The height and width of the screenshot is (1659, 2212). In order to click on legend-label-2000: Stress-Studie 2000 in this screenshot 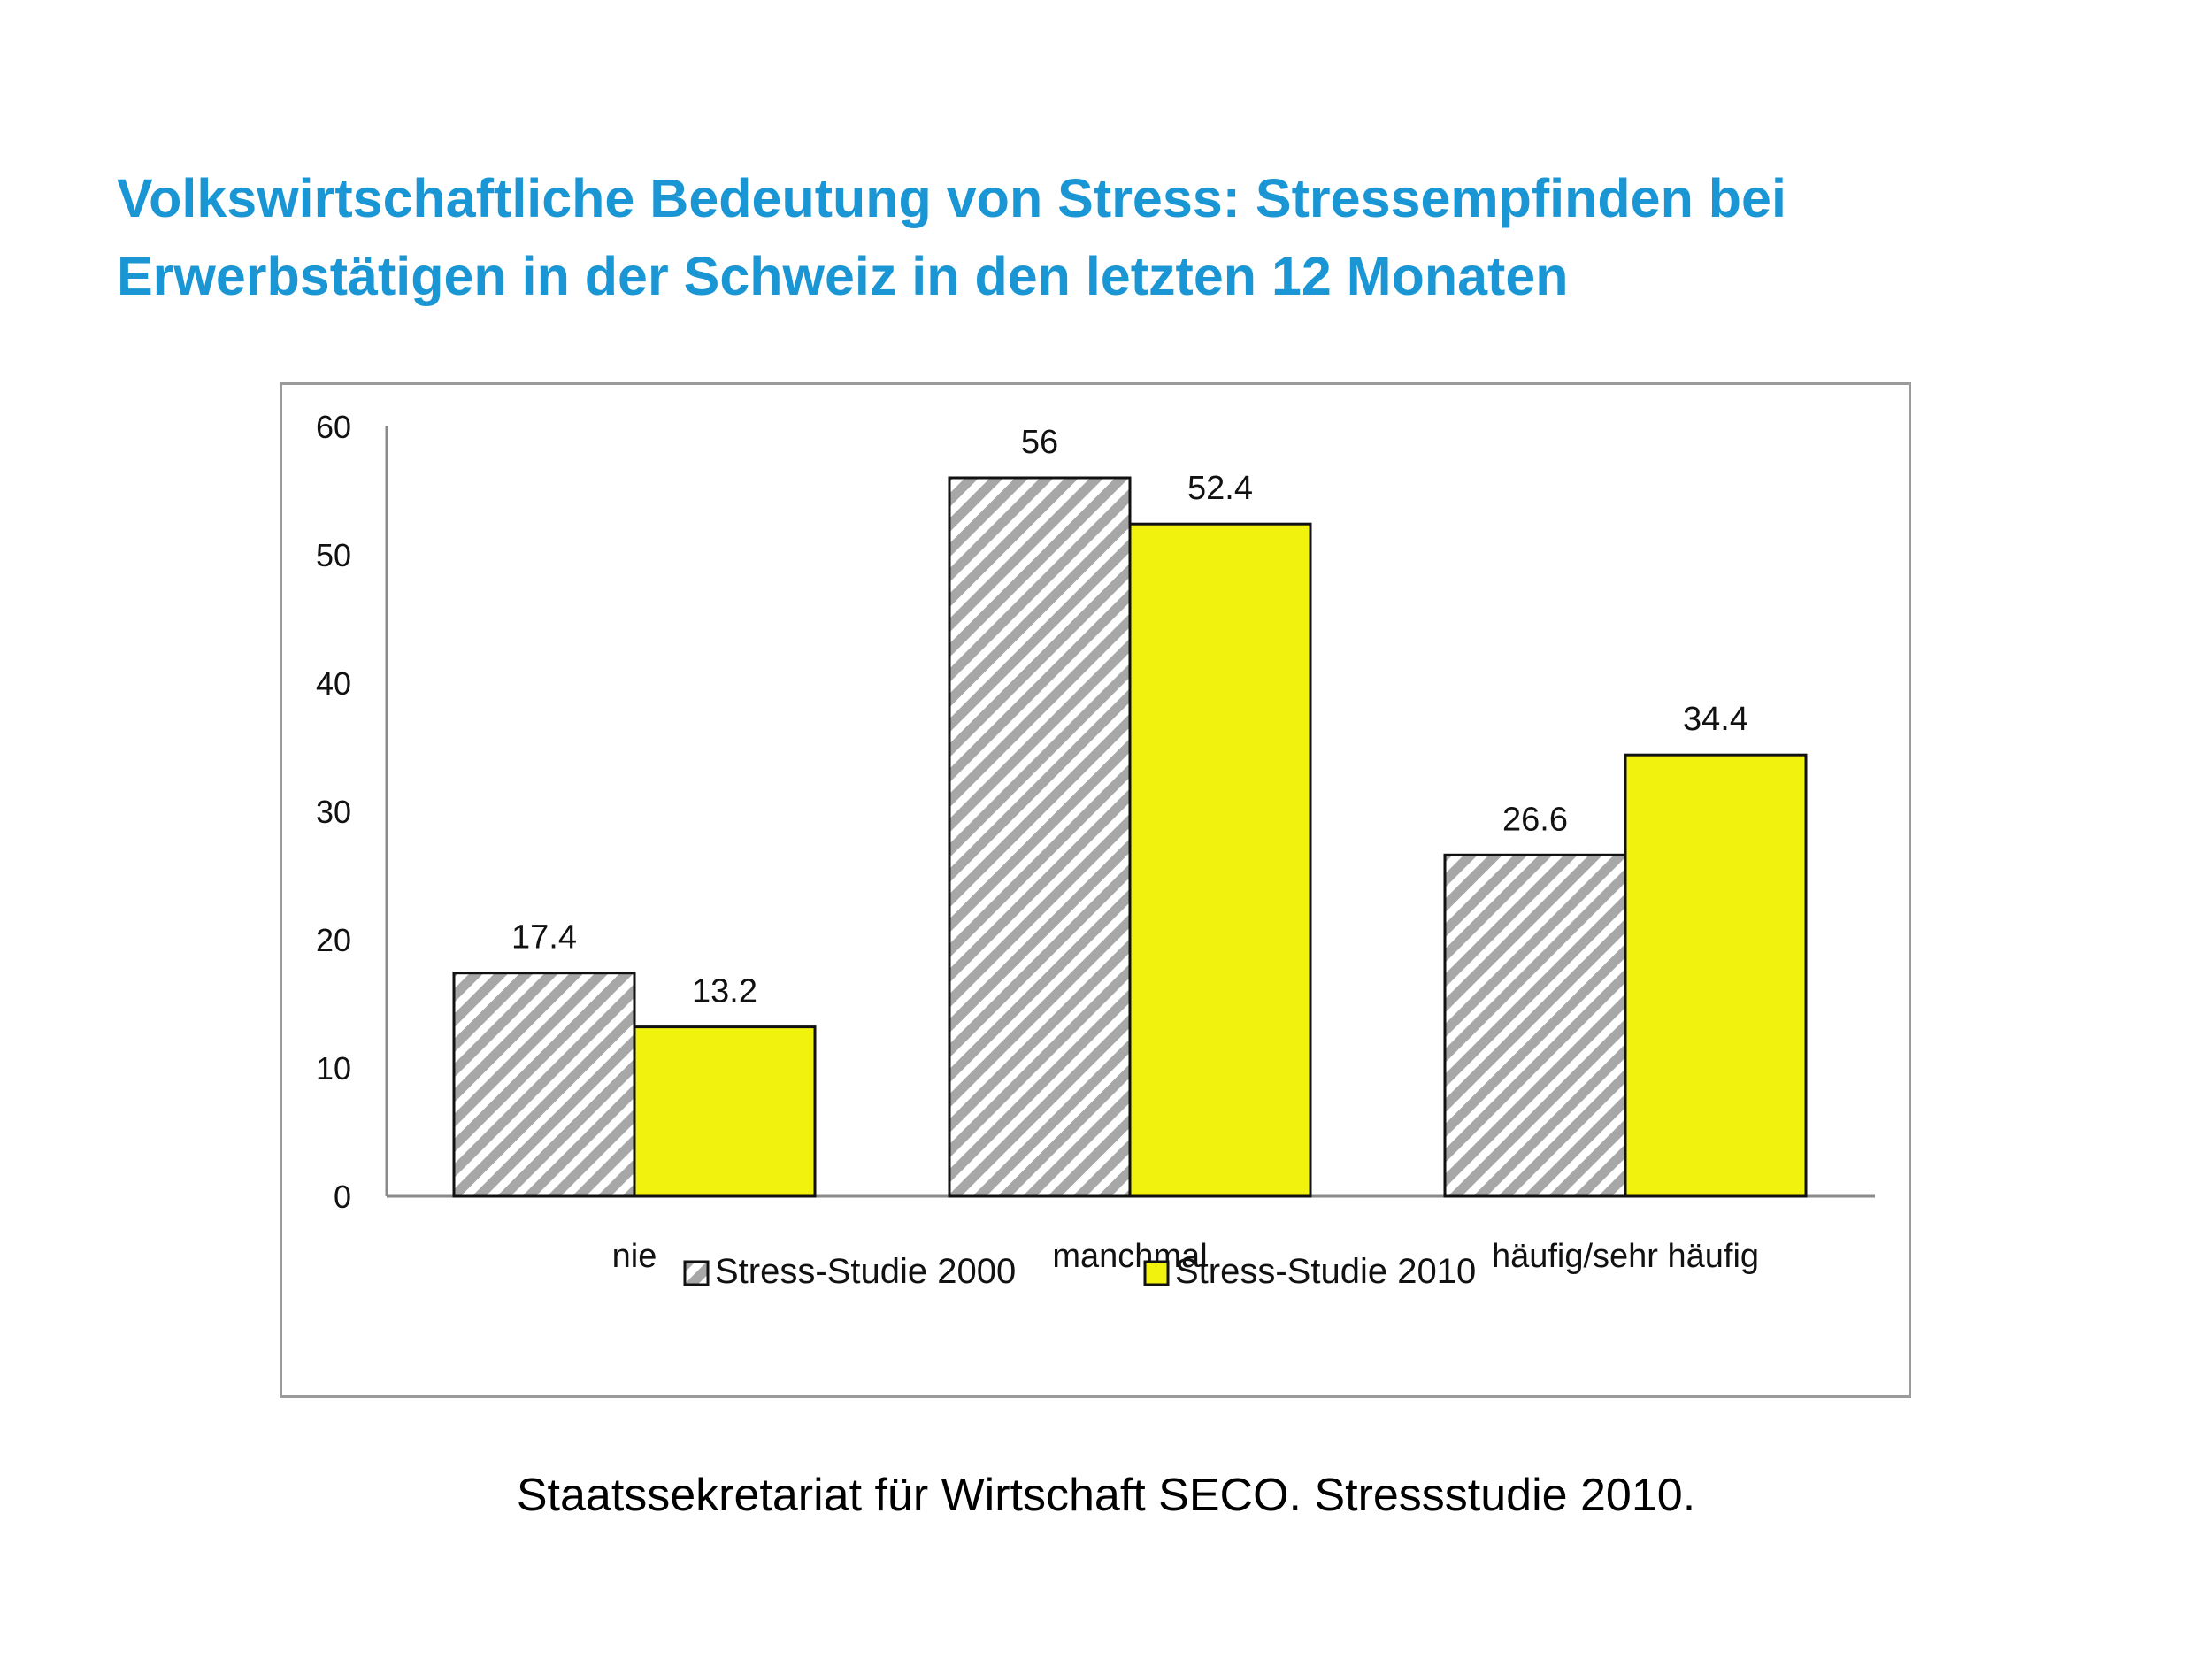, I will do `click(866, 1272)`.